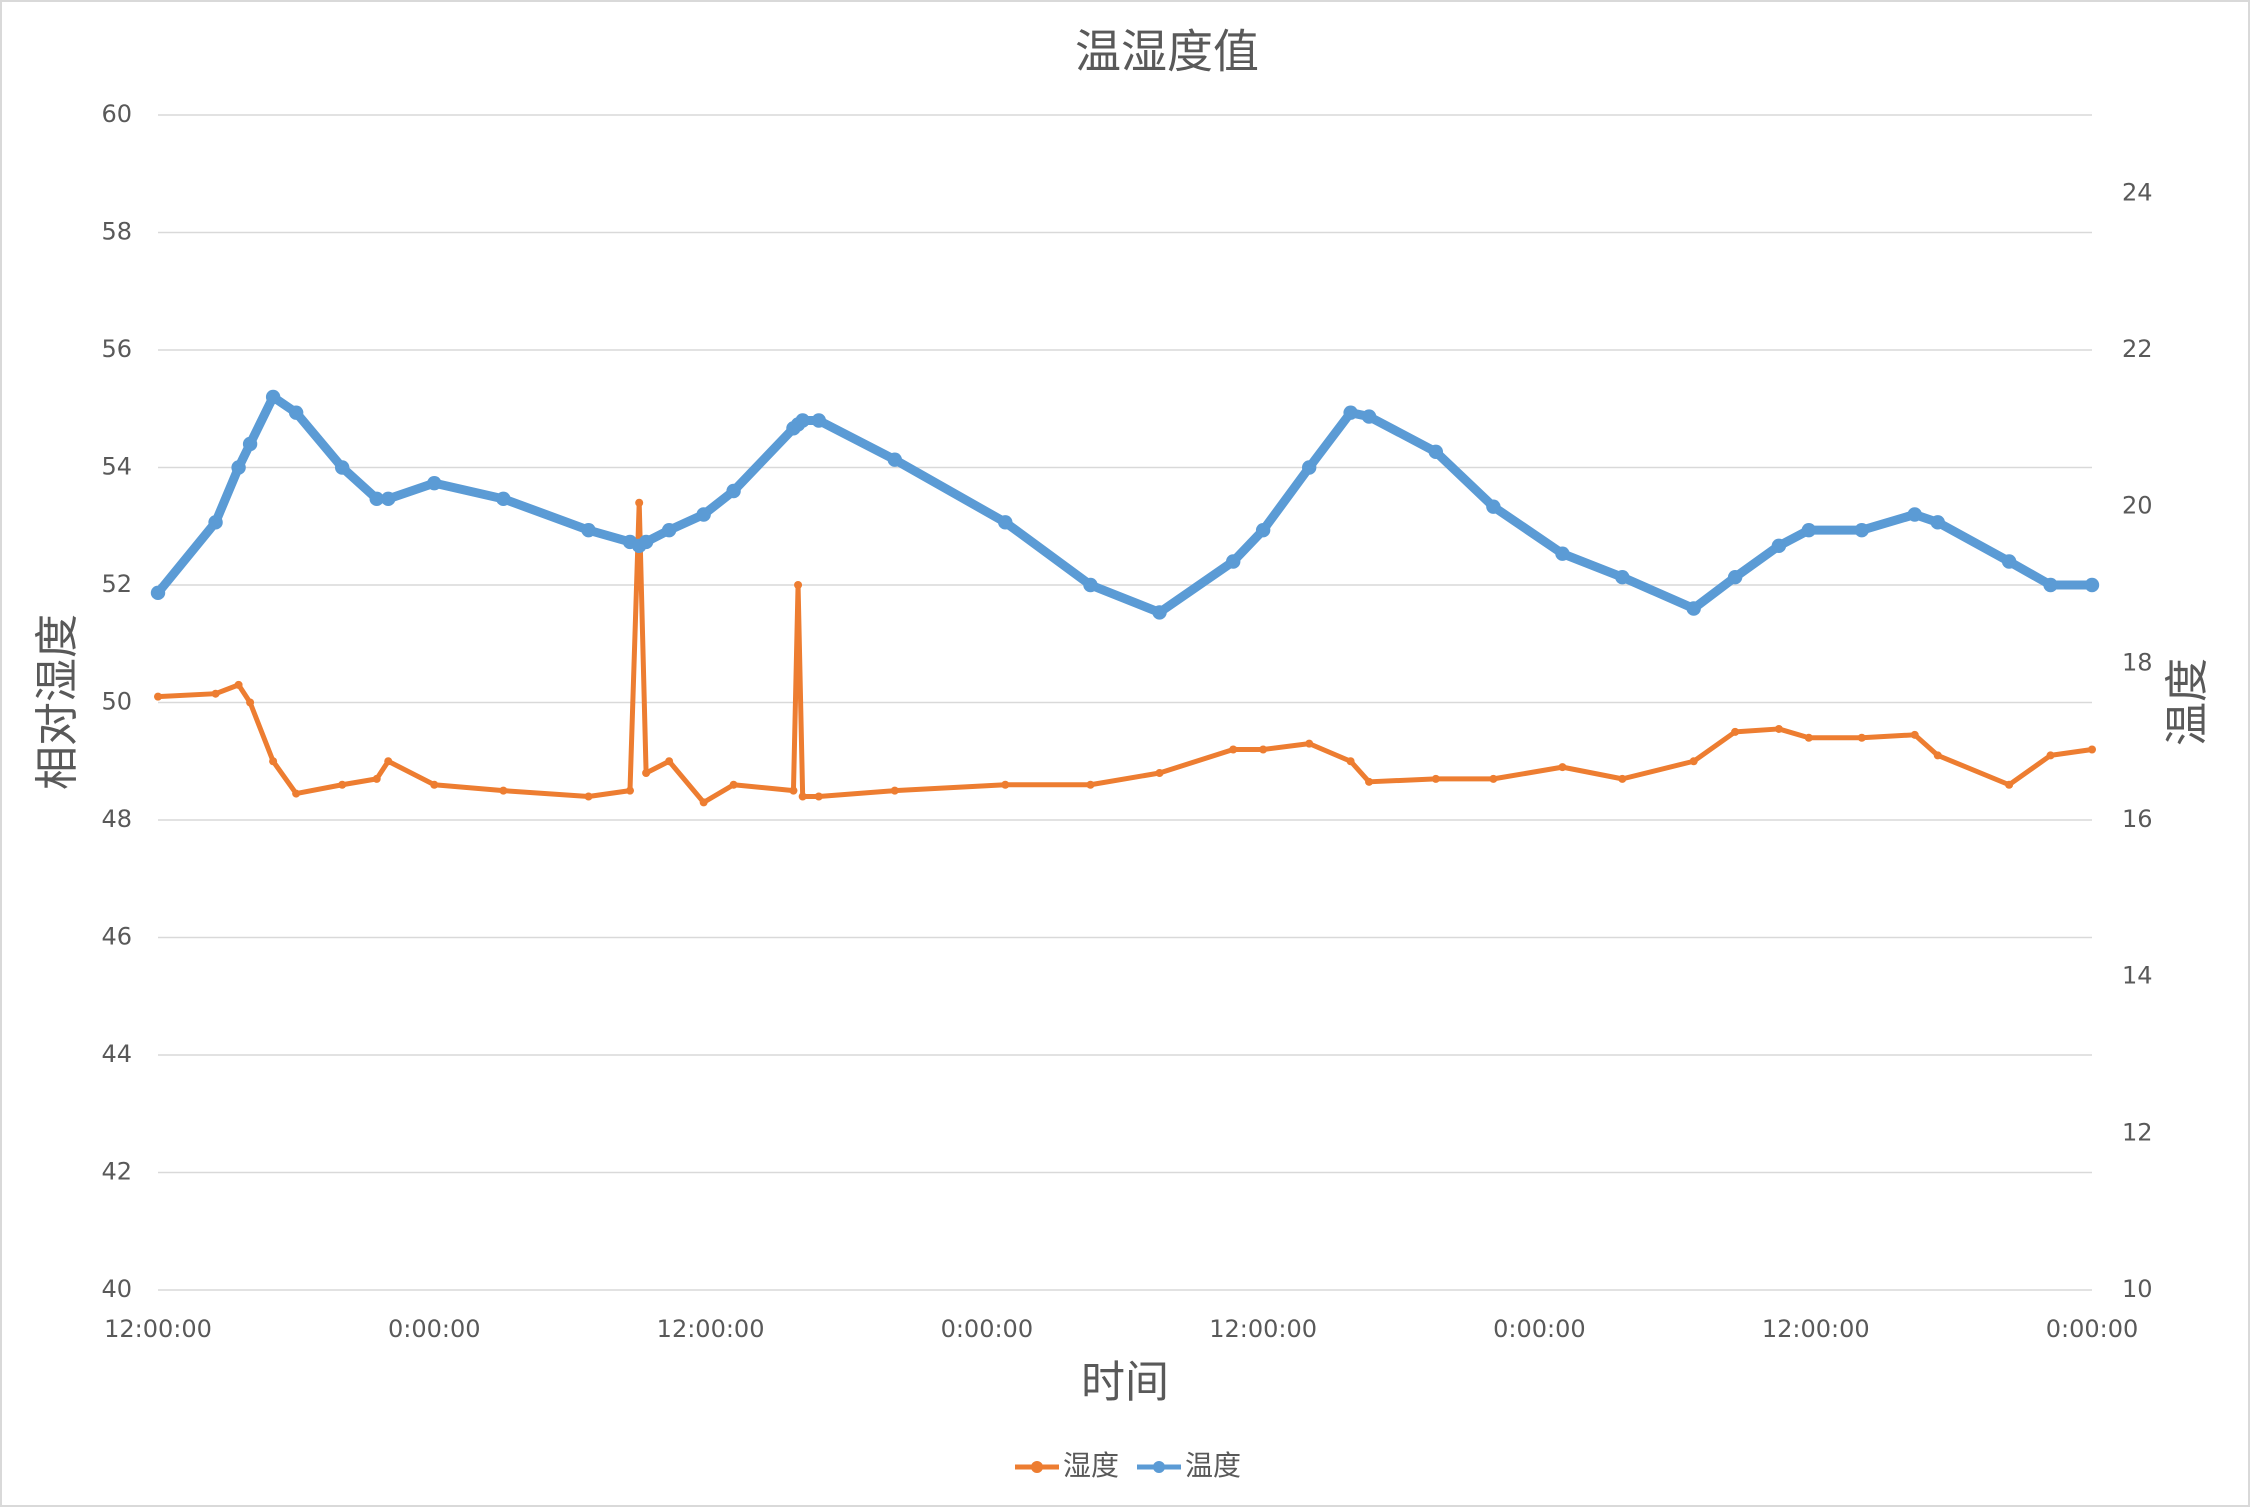  Describe the element at coordinates (116, 1054) in the screenshot. I see `y-tick-label: 44` at that location.